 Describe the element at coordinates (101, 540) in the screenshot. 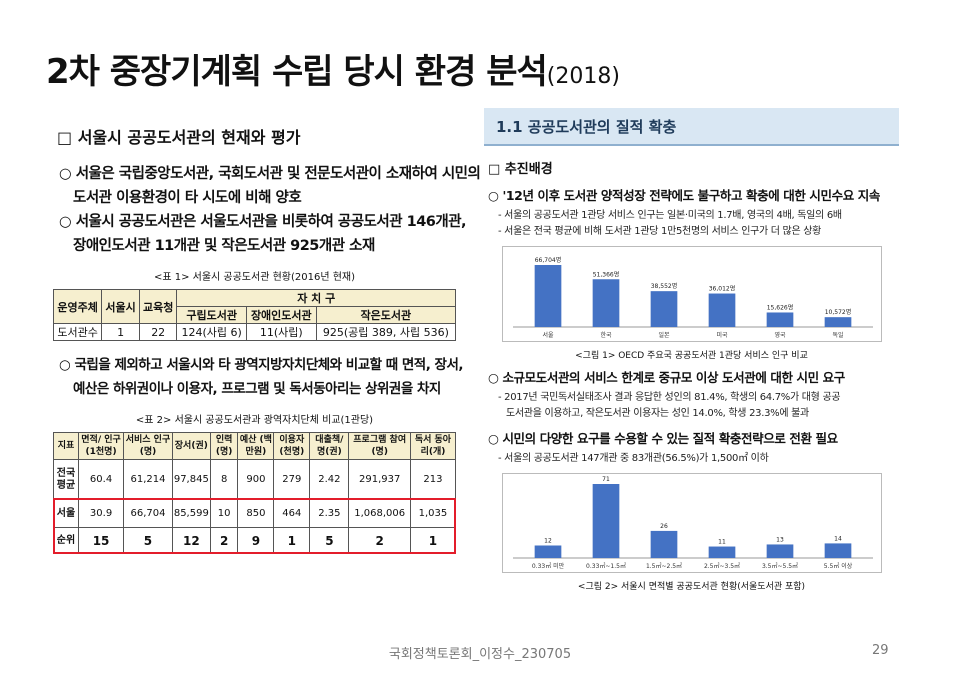

I see `table-cell: 15` at that location.